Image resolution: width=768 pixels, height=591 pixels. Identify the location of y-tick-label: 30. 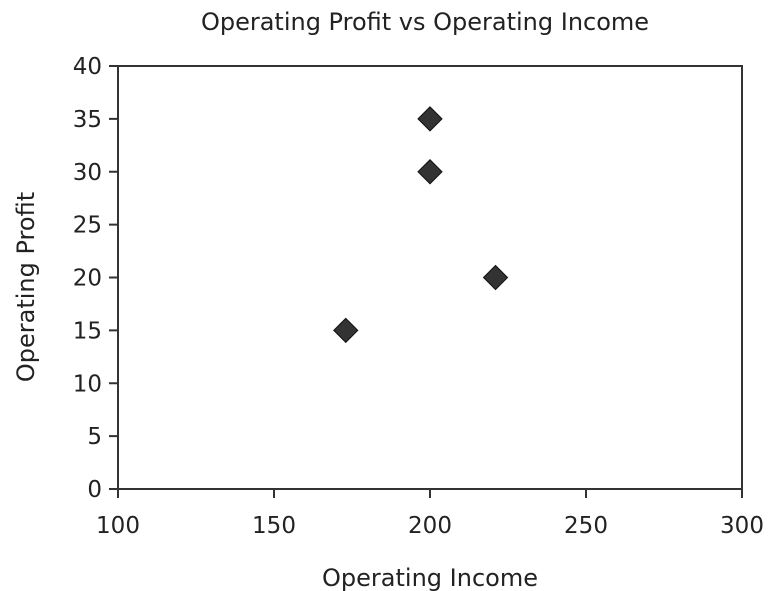
(87, 173).